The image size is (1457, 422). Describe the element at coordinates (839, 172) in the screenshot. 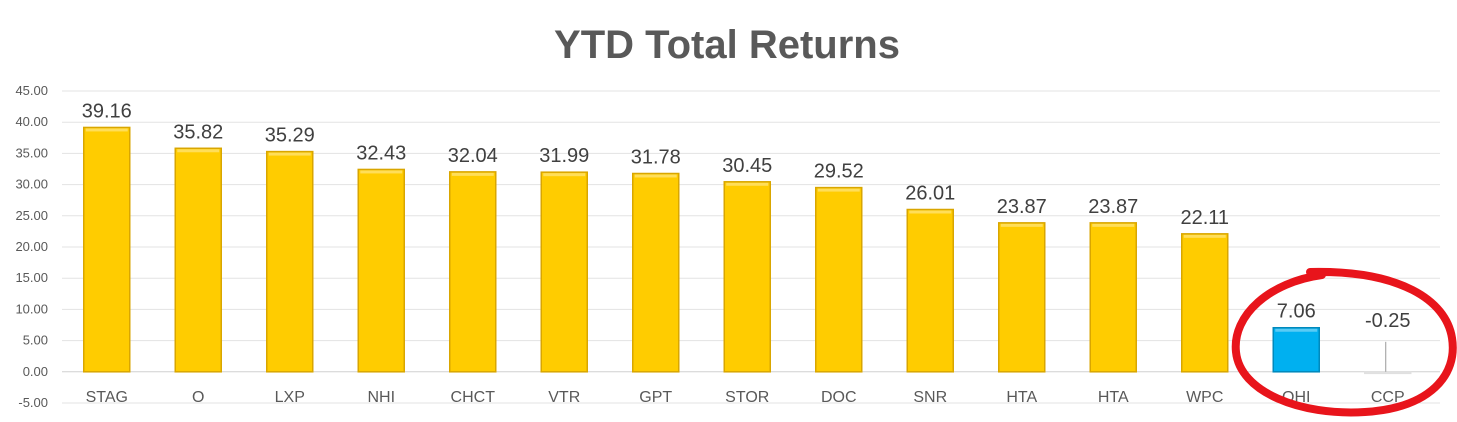

I see `data-label: 29.52` at that location.